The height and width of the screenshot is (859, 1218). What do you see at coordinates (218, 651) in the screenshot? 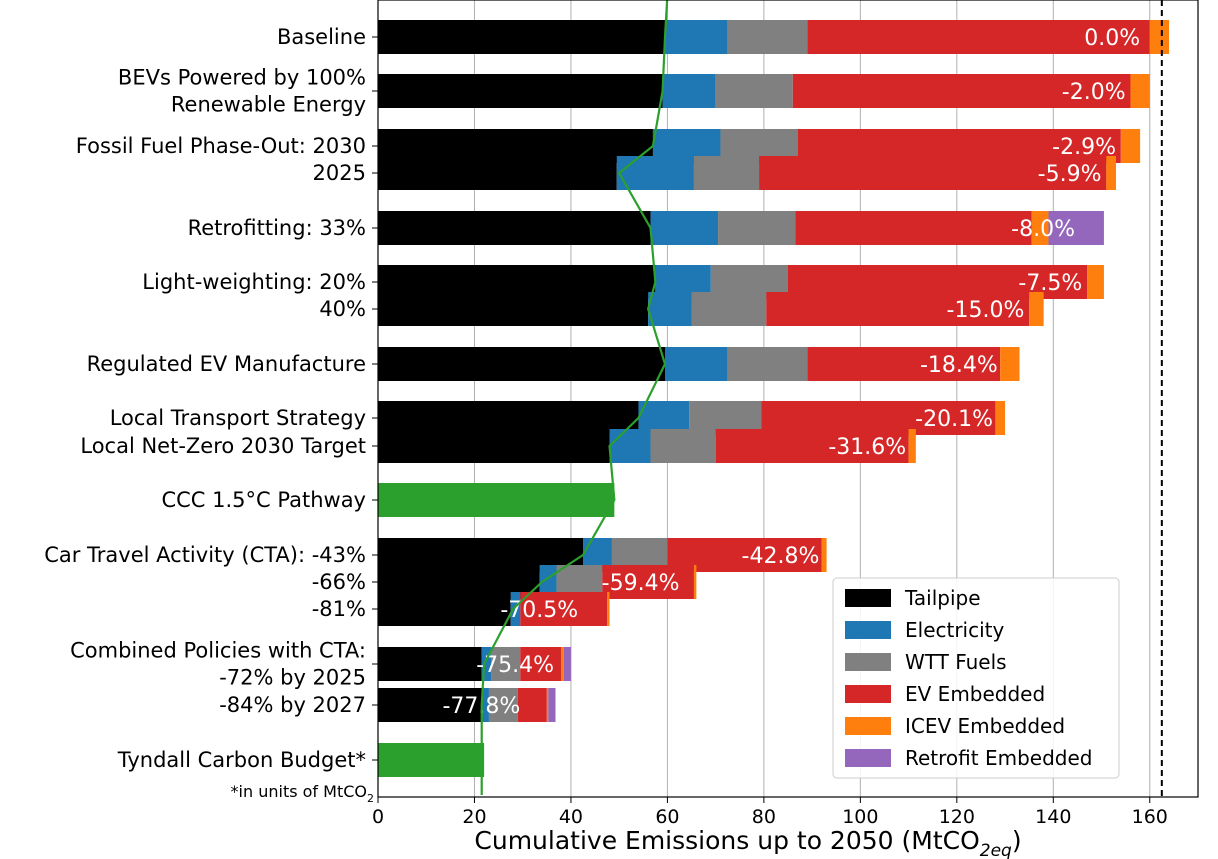
I see `y-tick-label: Combined Policies with CTA:` at bounding box center [218, 651].